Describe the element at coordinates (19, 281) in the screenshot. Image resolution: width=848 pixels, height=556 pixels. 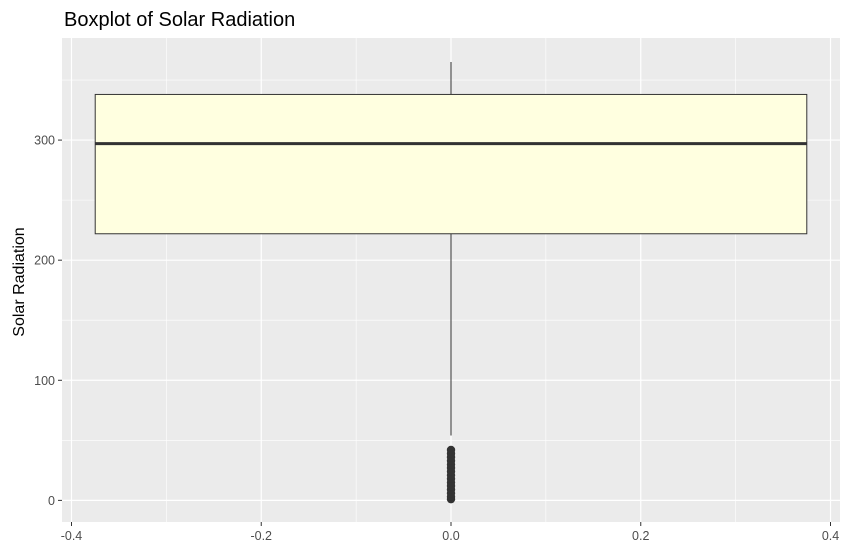
I see `y-axis-label: Solar Radiation` at that location.